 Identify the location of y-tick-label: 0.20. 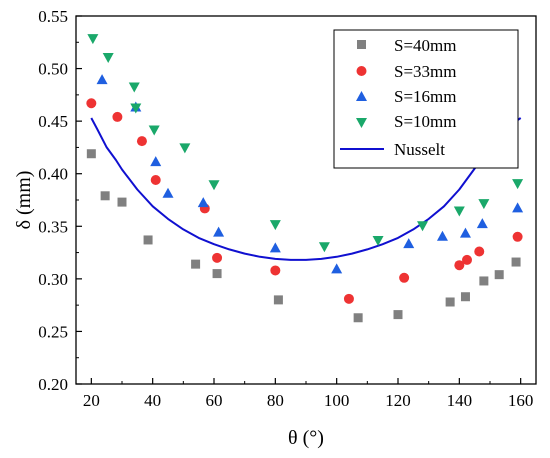
(53, 384).